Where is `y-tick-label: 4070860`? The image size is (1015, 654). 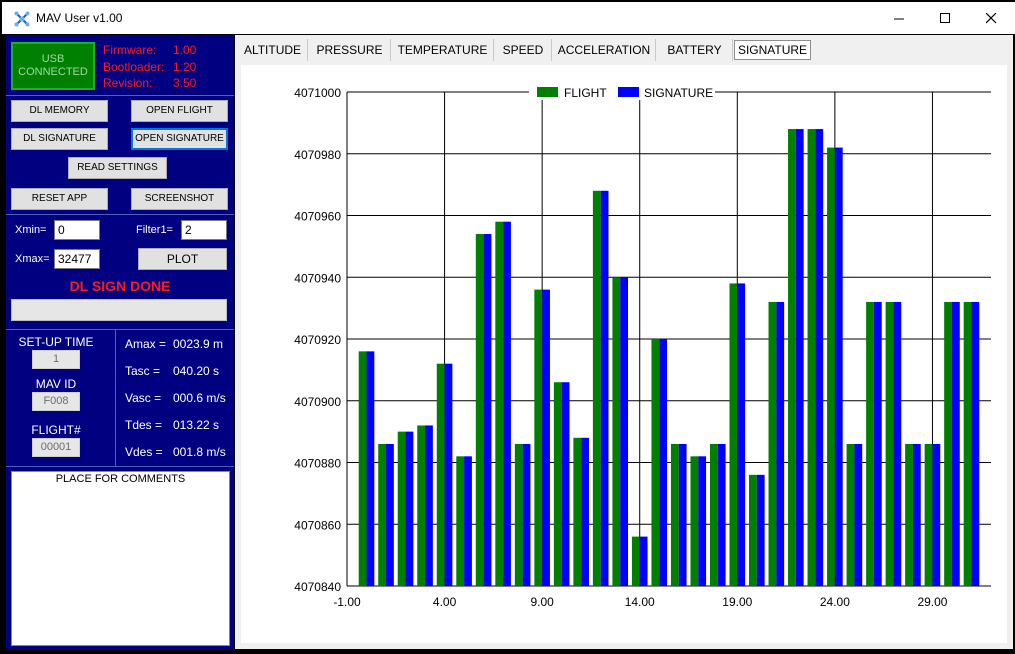 y-tick-label: 4070860 is located at coordinates (317, 525).